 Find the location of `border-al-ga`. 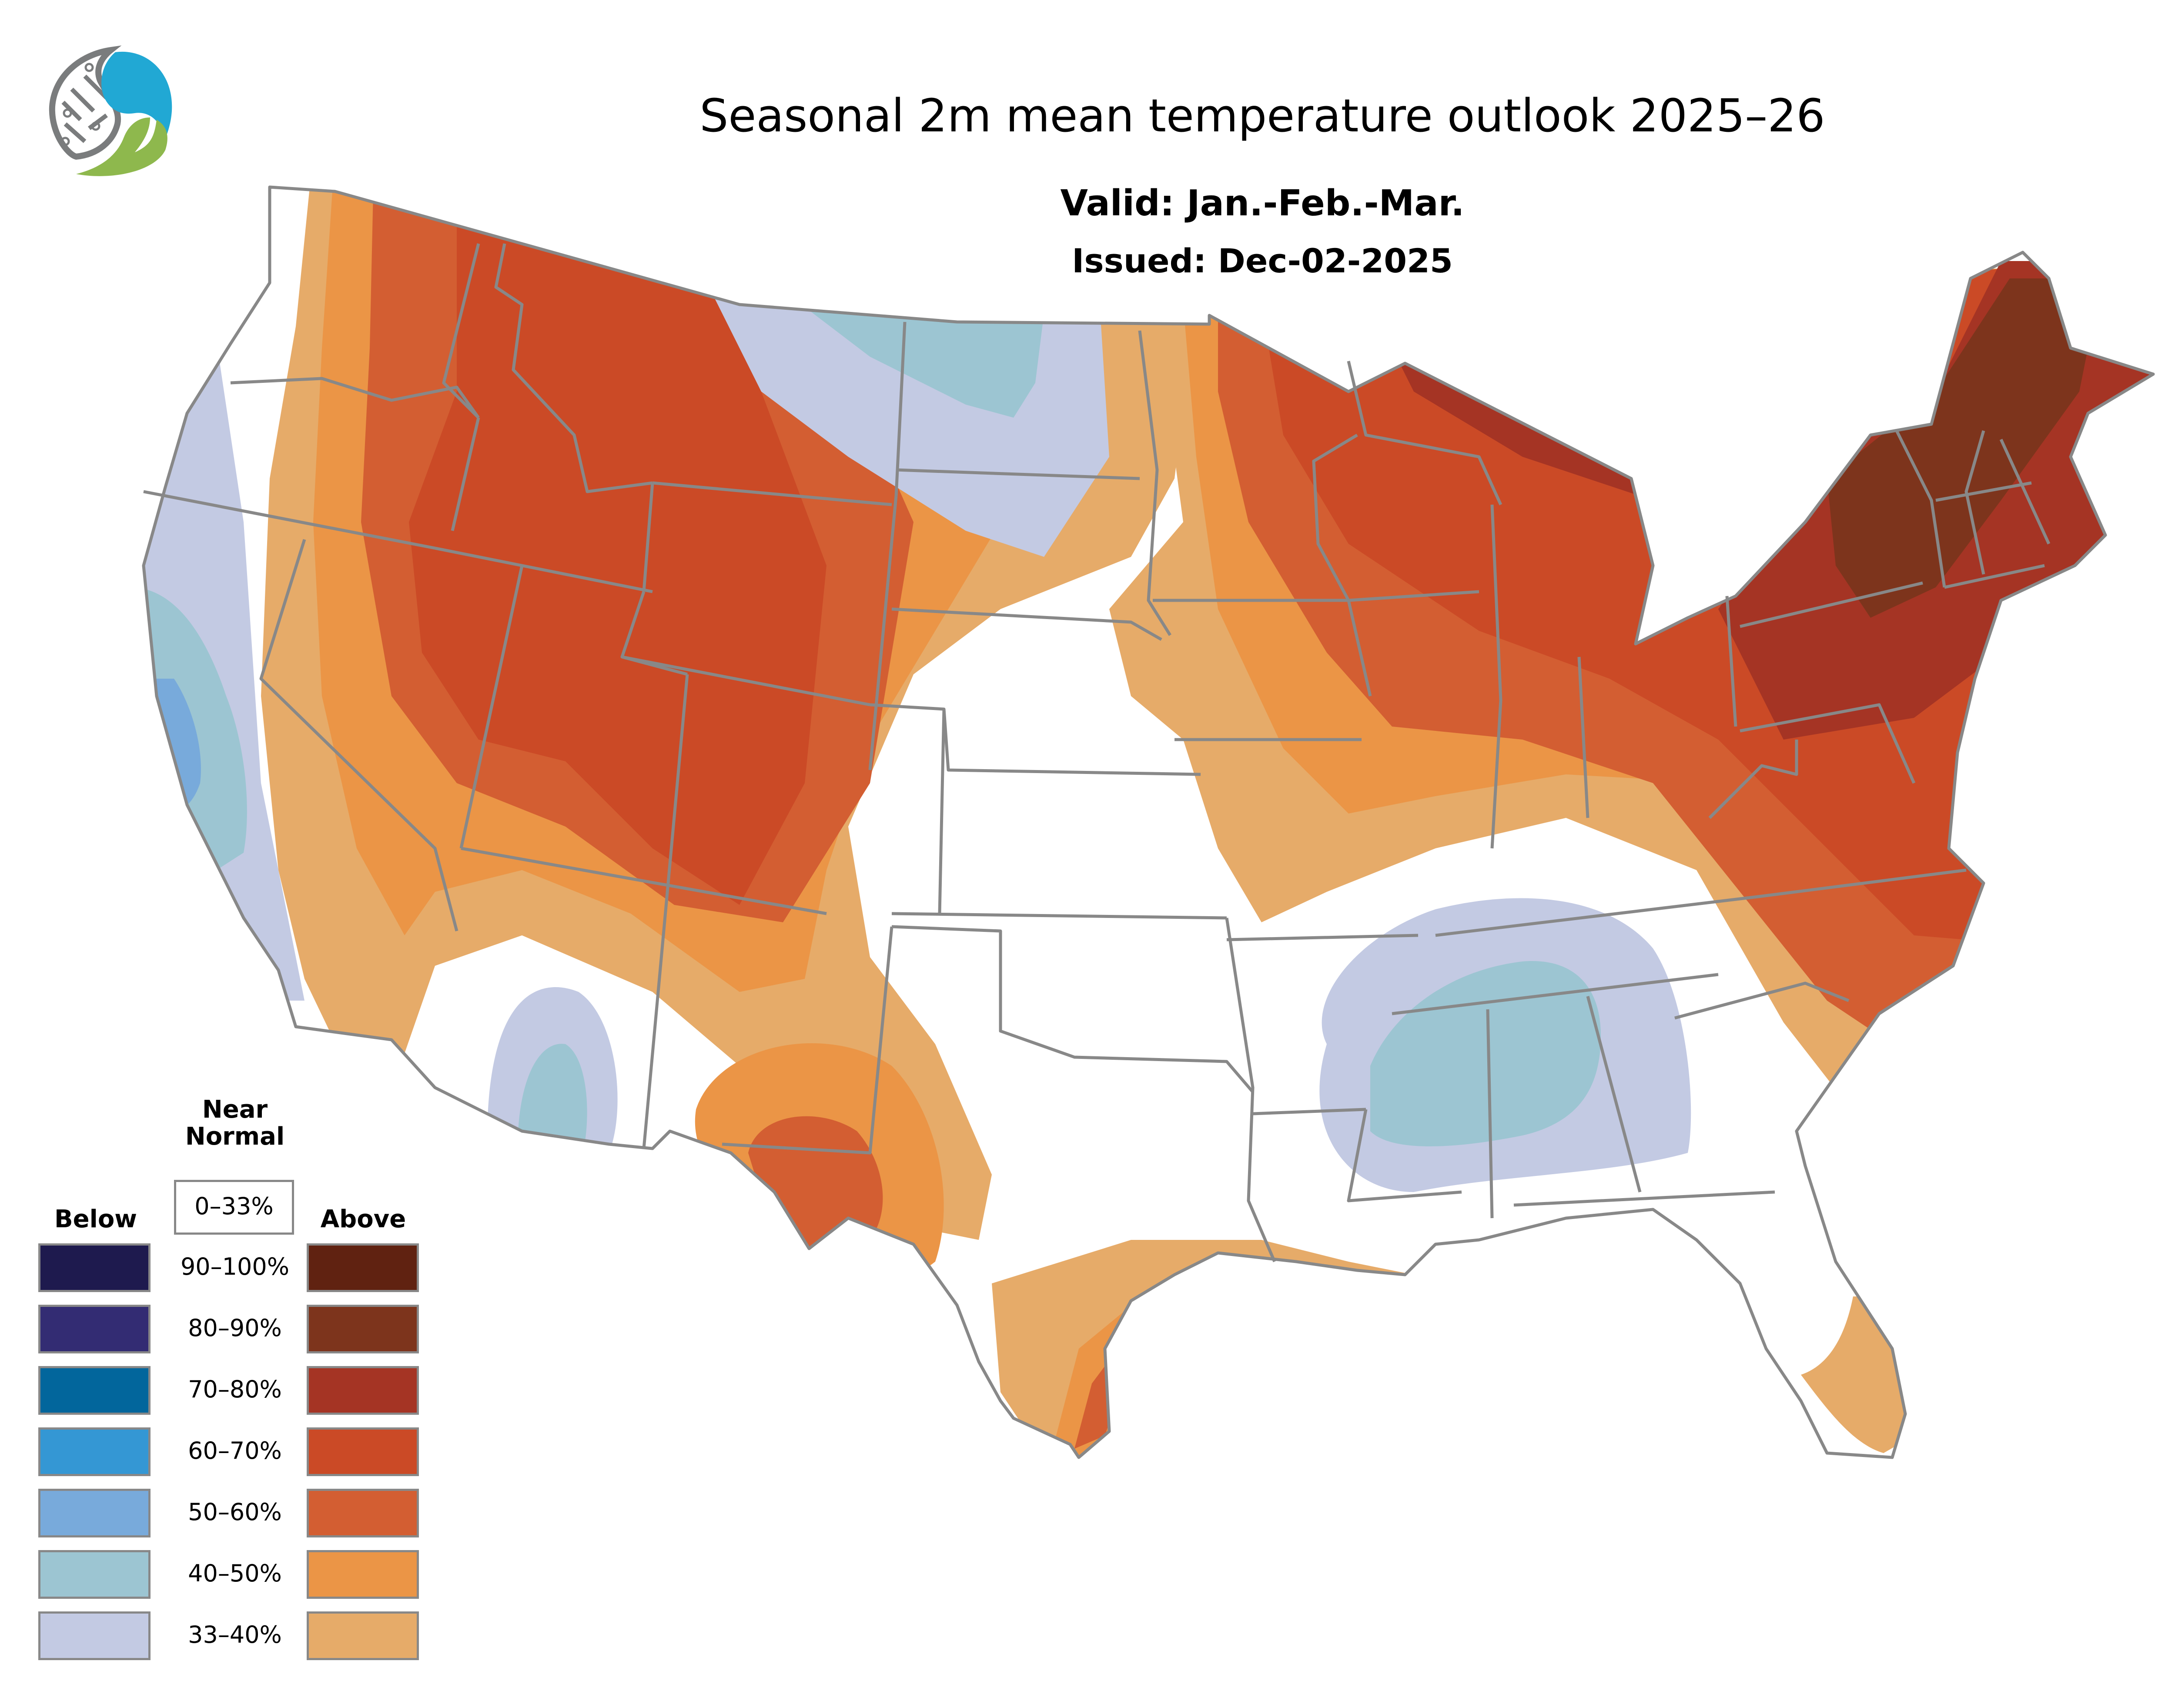

border-al-ga is located at coordinates (1614, 1094).